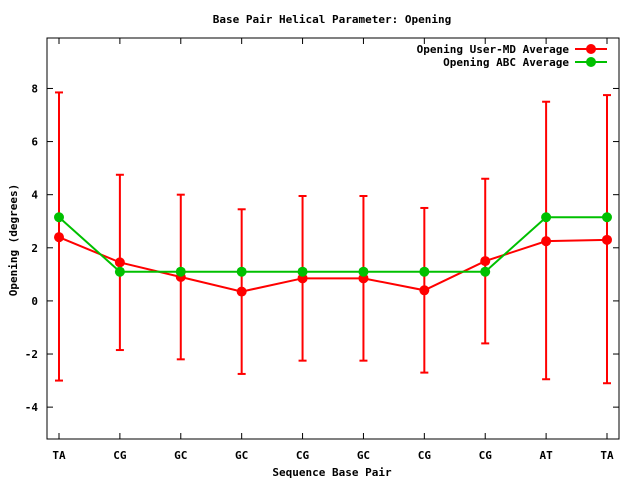 This screenshot has width=640, height=480. Describe the element at coordinates (332, 19) in the screenshot. I see `chart-title: Base Pair Helical Parameter: Opening` at that location.